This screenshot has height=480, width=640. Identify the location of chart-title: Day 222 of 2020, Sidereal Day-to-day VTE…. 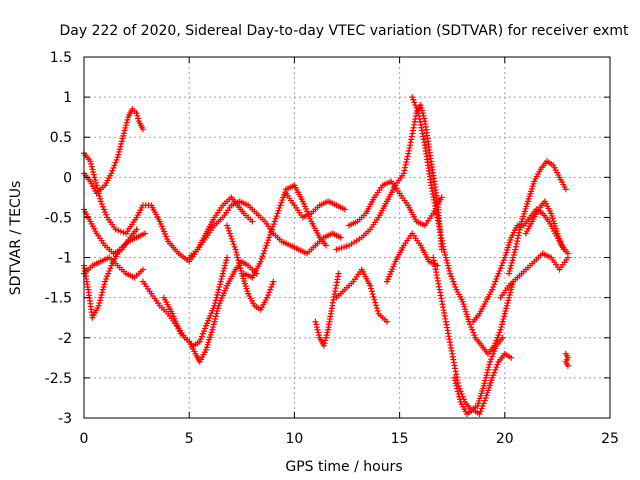
(345, 31).